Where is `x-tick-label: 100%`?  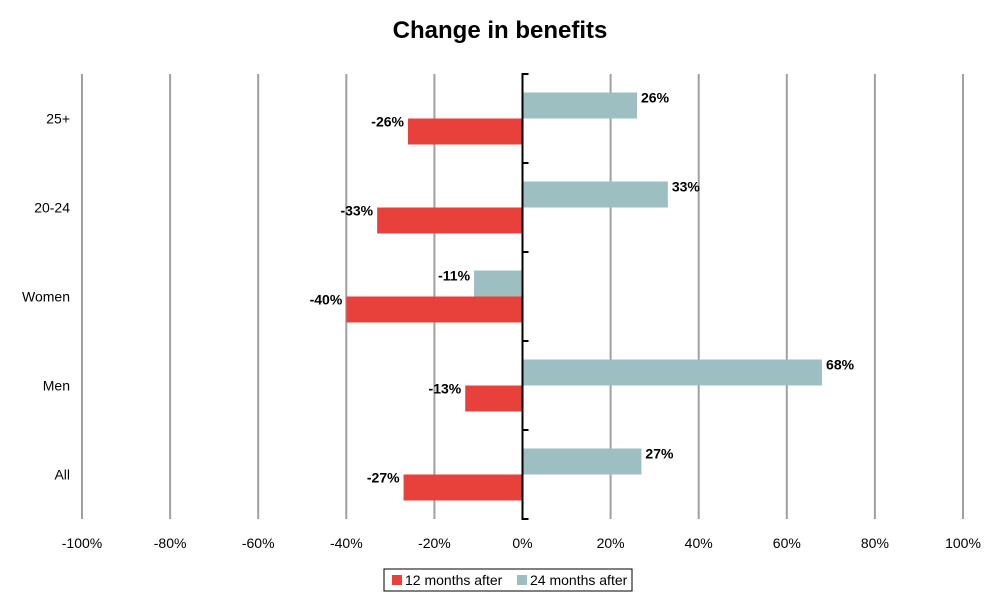
x-tick-label: 100% is located at coordinates (963, 543).